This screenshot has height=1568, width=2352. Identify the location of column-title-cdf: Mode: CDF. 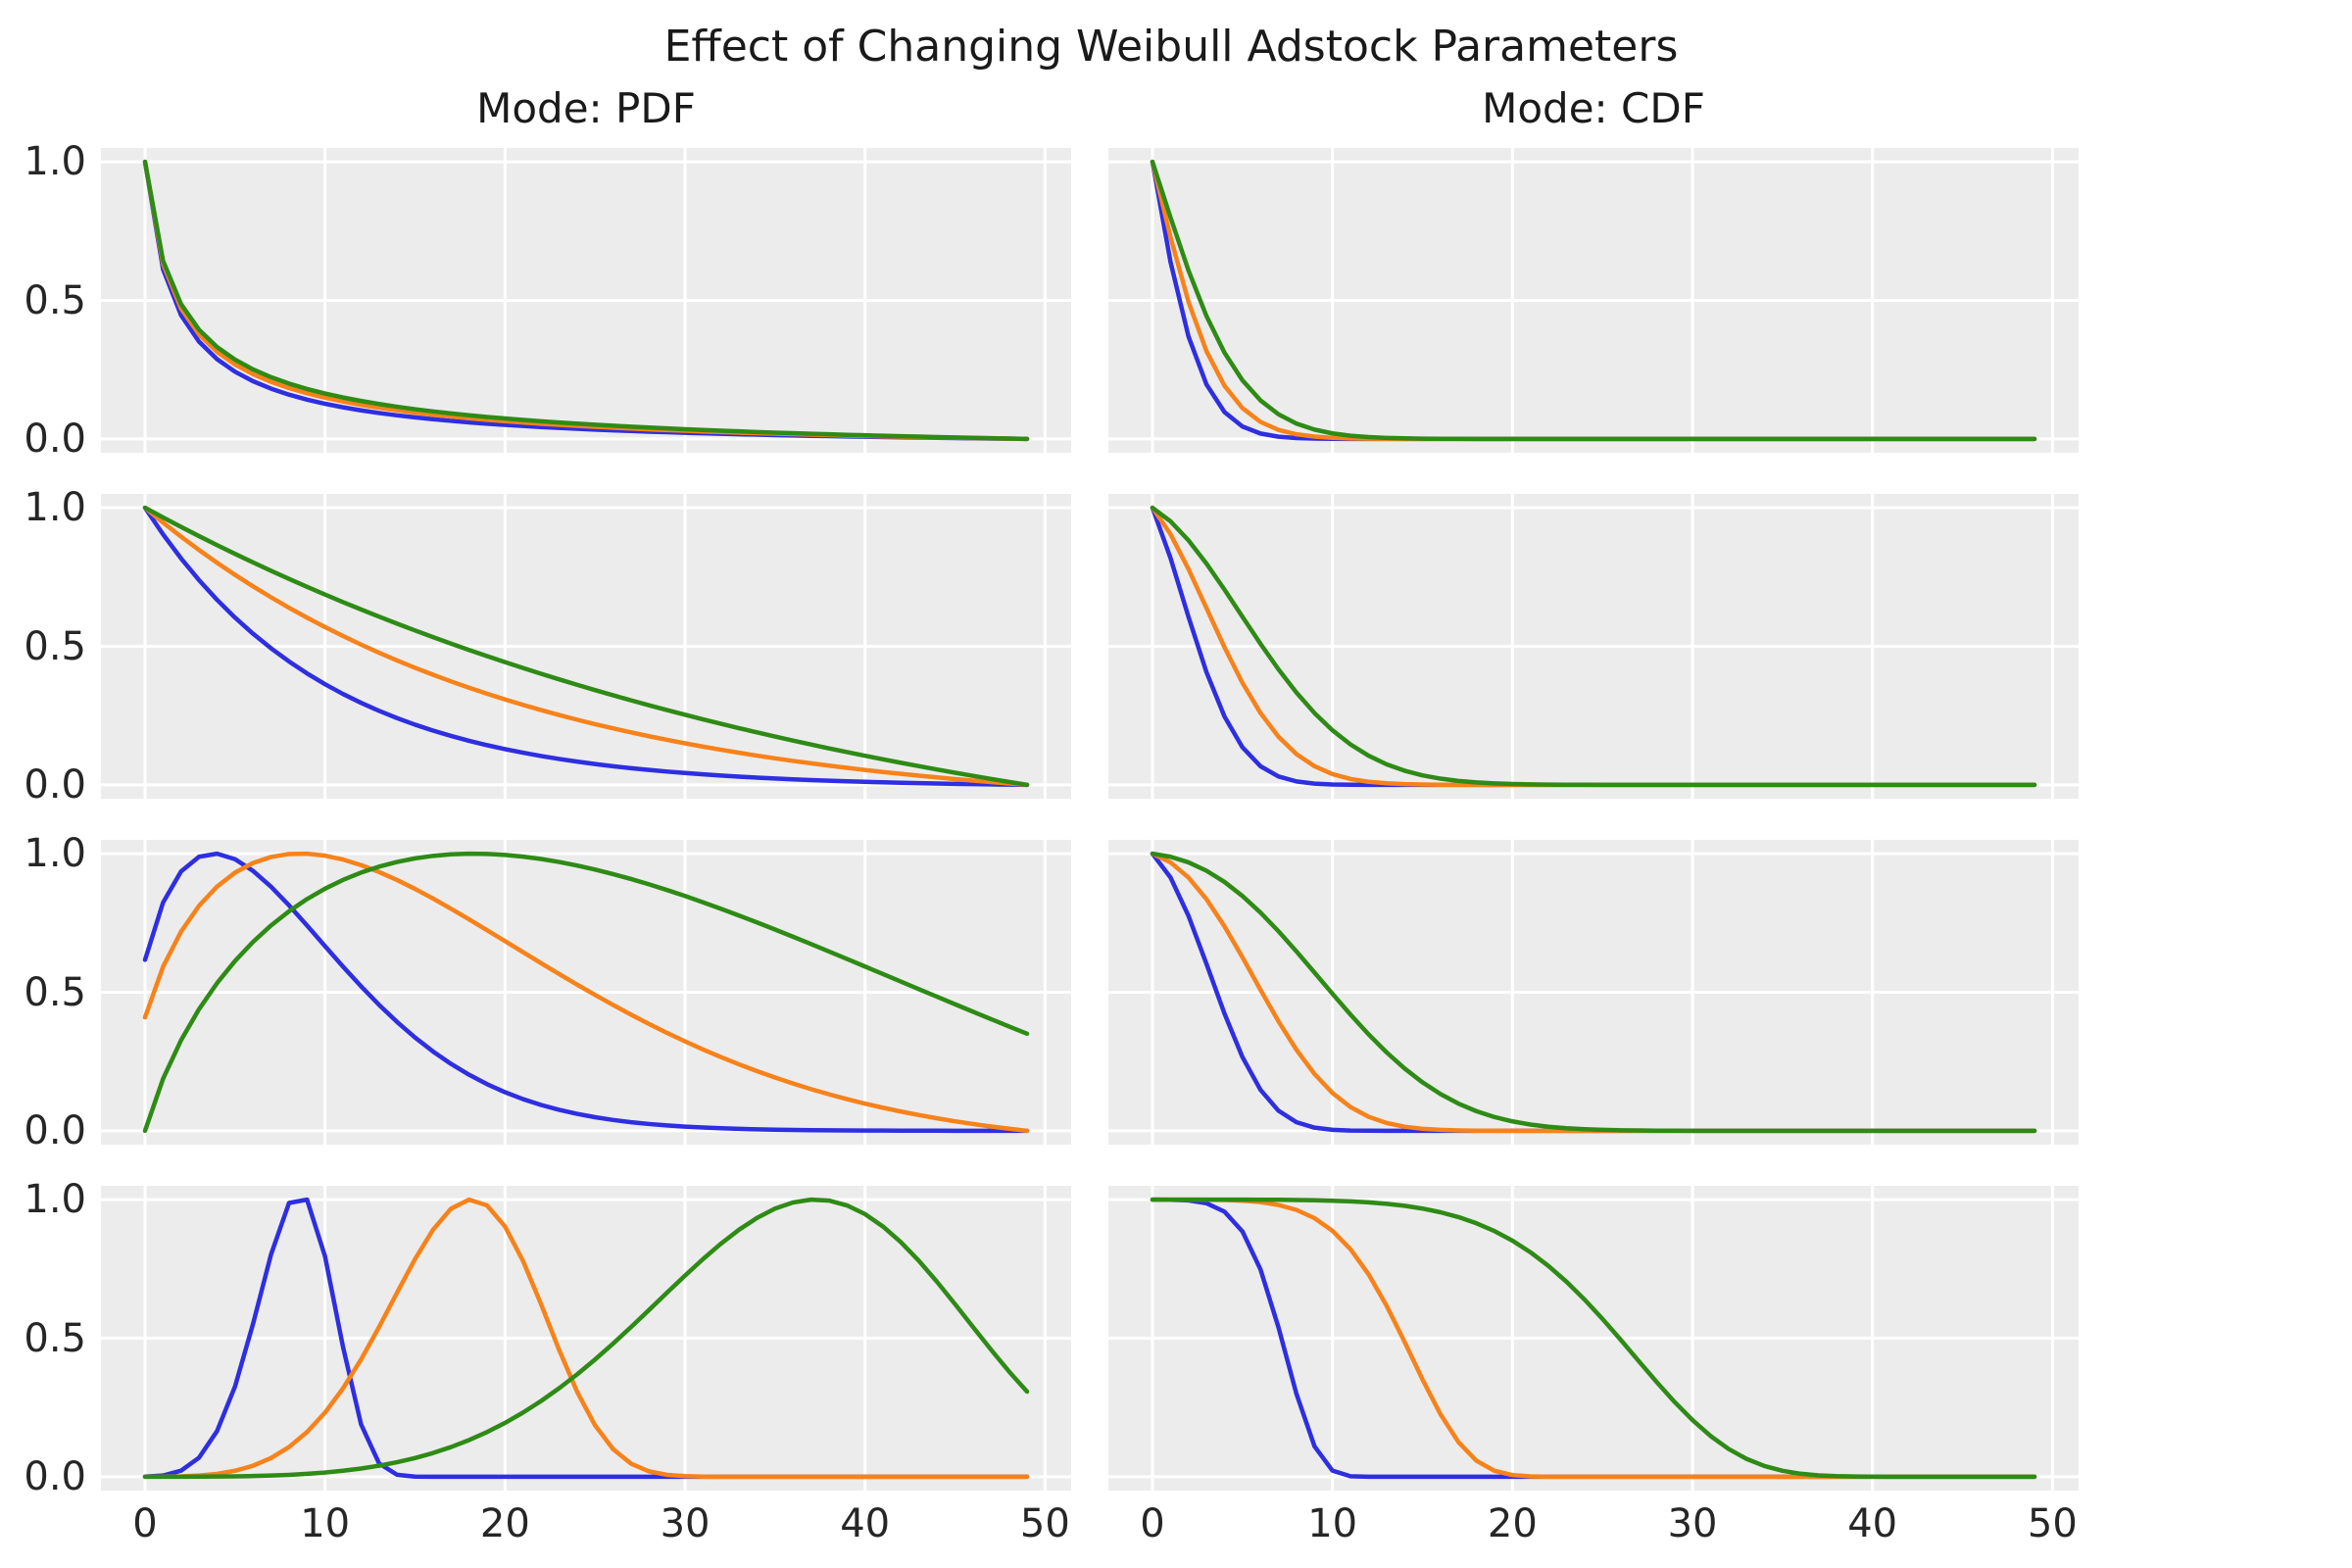
(1593, 108).